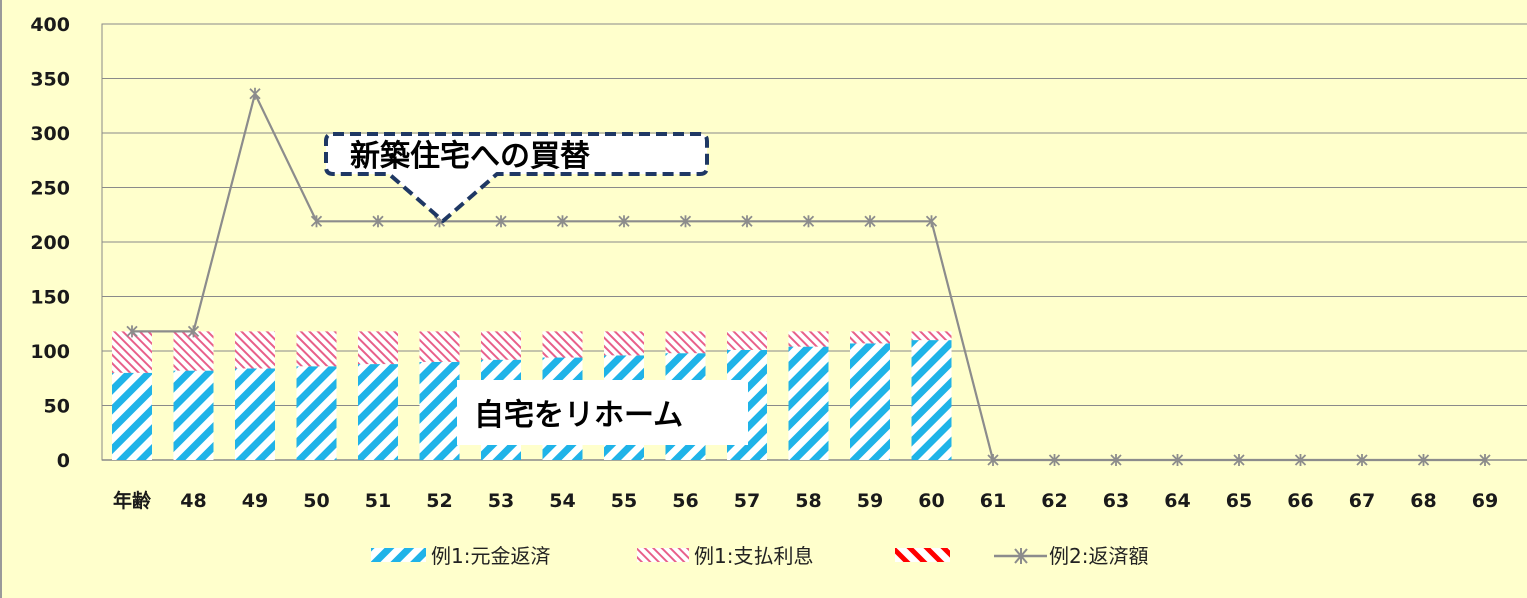 Image resolution: width=1527 pixels, height=598 pixels. What do you see at coordinates (562, 501) in the screenshot?
I see `x-tick-label: 54` at bounding box center [562, 501].